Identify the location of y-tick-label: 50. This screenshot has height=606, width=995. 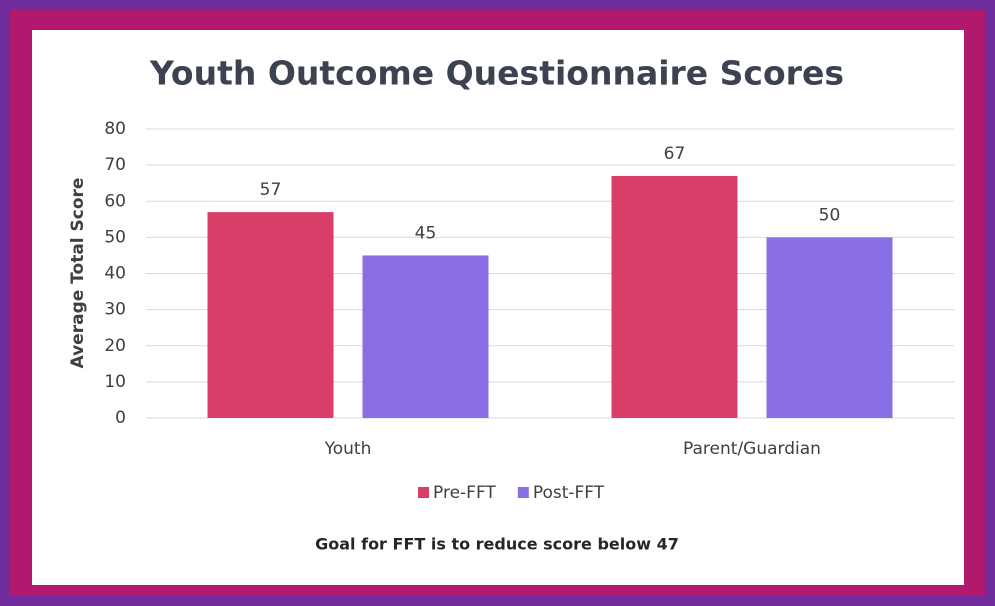
(115, 237).